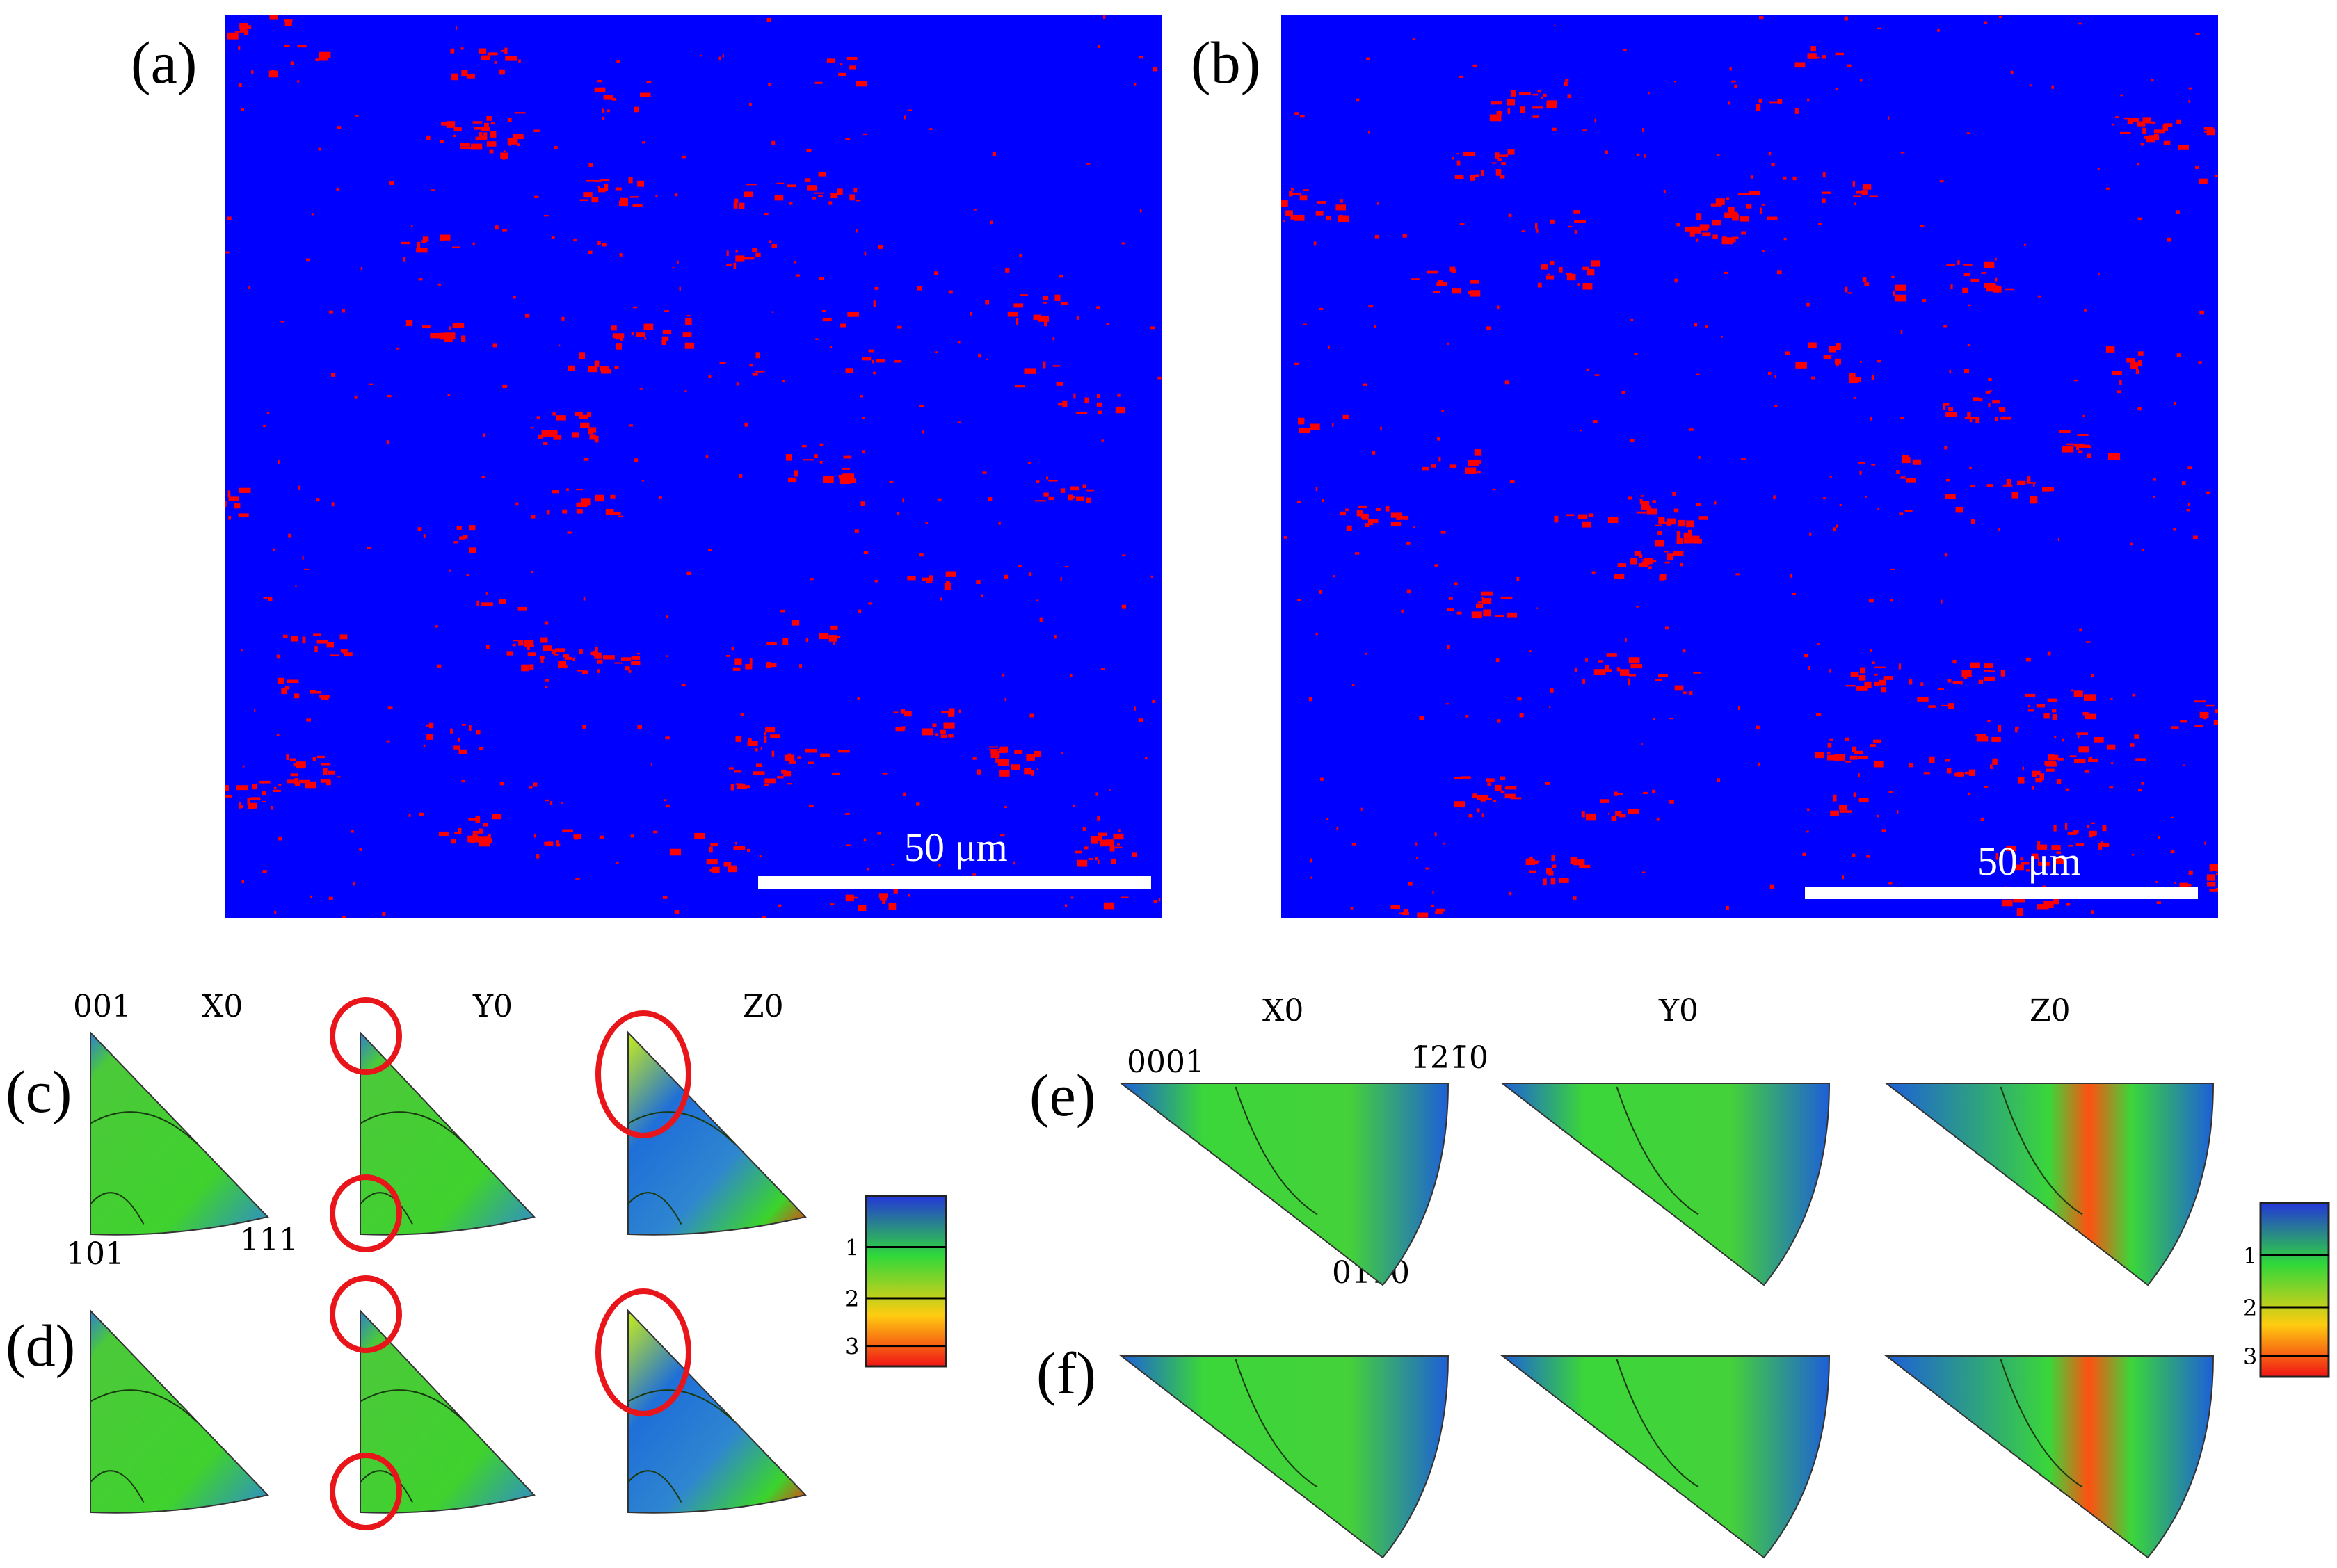 The height and width of the screenshot is (1568, 2337). What do you see at coordinates (222, 1006) in the screenshot?
I see `cubic-header-x0: X0` at bounding box center [222, 1006].